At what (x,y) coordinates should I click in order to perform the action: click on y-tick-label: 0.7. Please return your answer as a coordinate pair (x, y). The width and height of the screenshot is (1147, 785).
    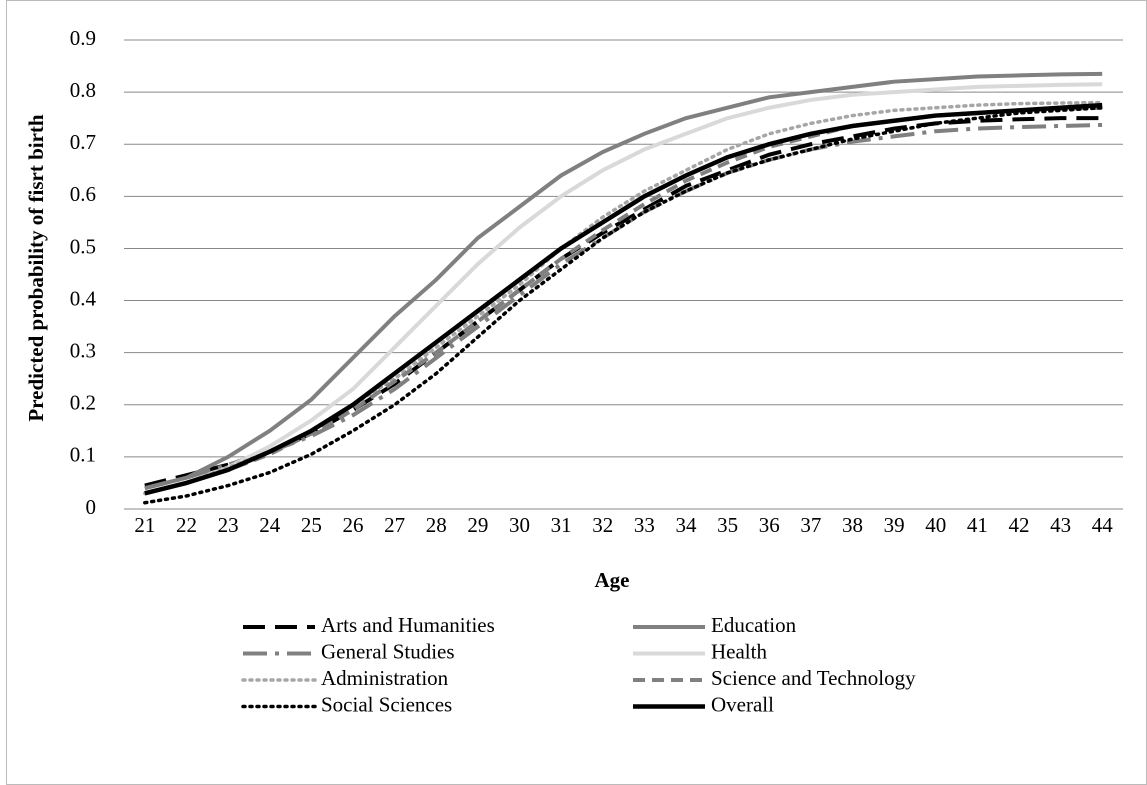
    Looking at the image, I should click on (83, 142).